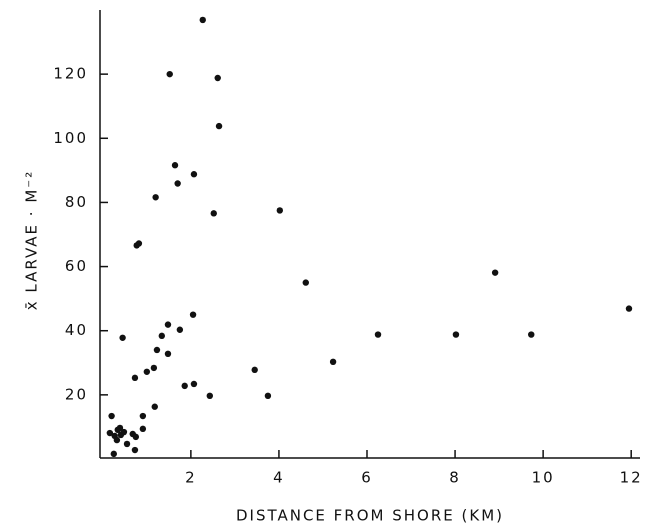  What do you see at coordinates (191, 478) in the screenshot?
I see `x-tick-label: 2` at bounding box center [191, 478].